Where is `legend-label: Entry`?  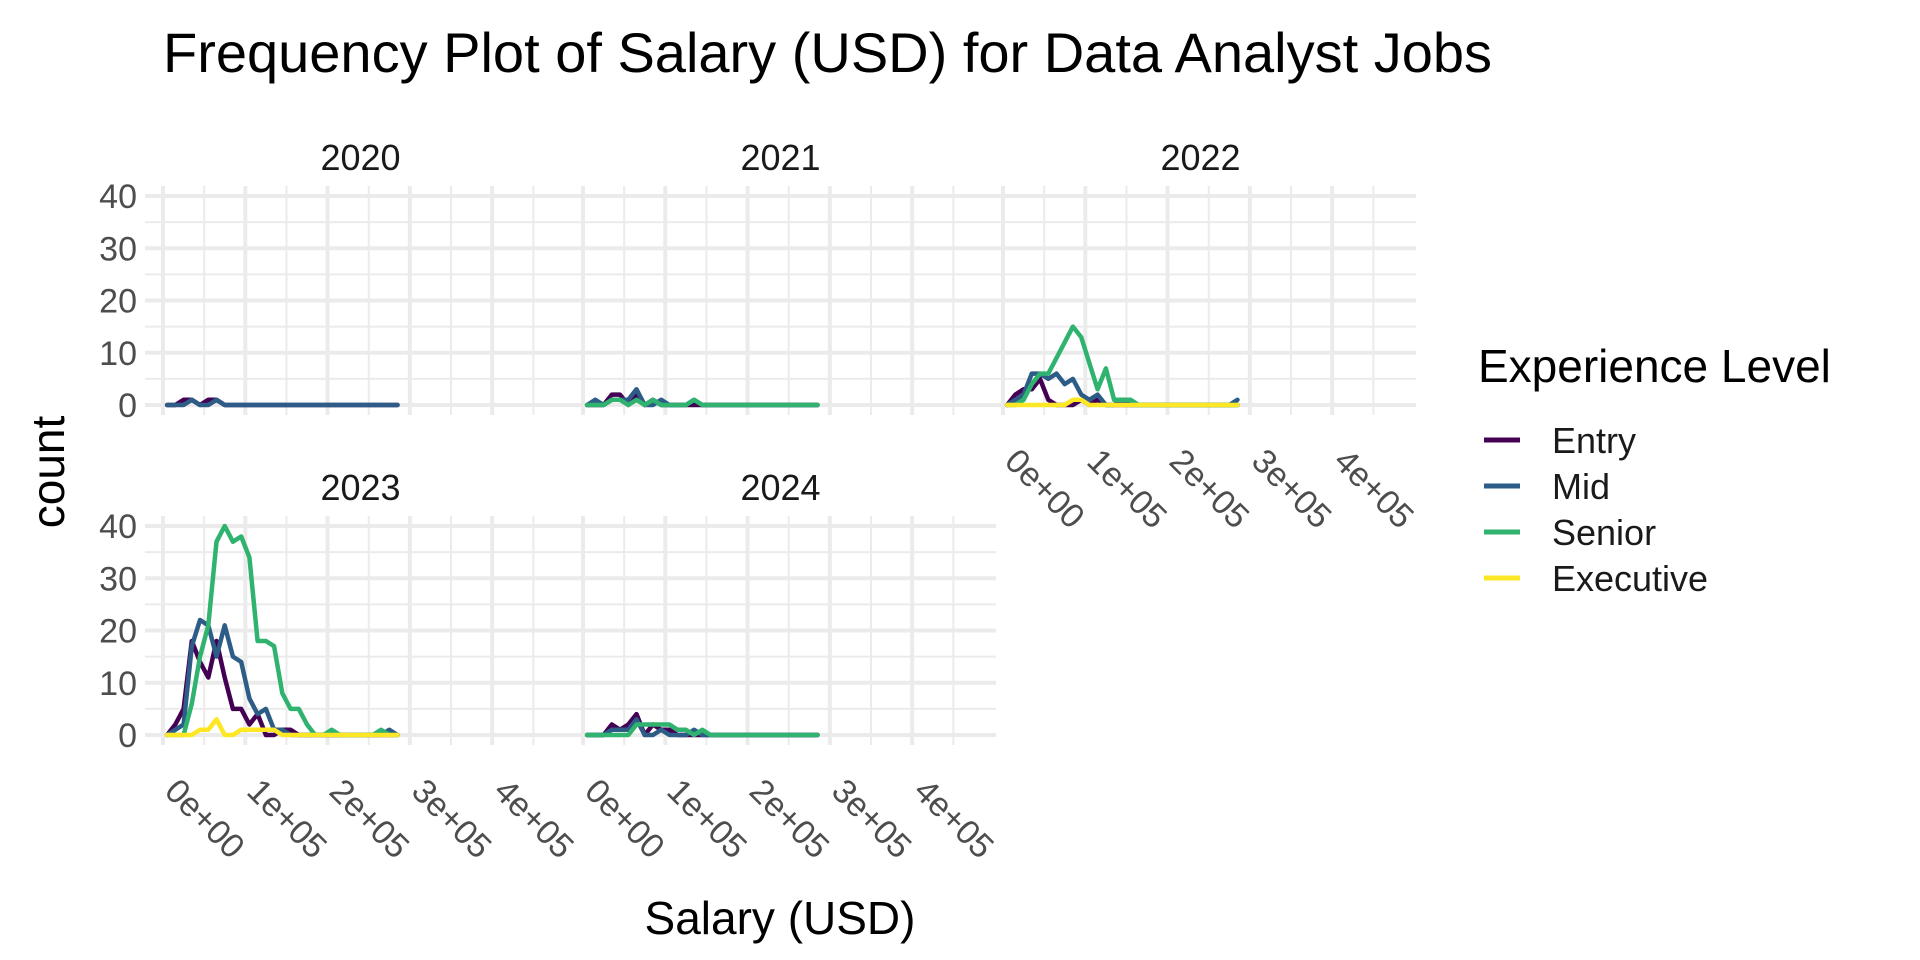
legend-label: Entry is located at coordinates (1594, 440).